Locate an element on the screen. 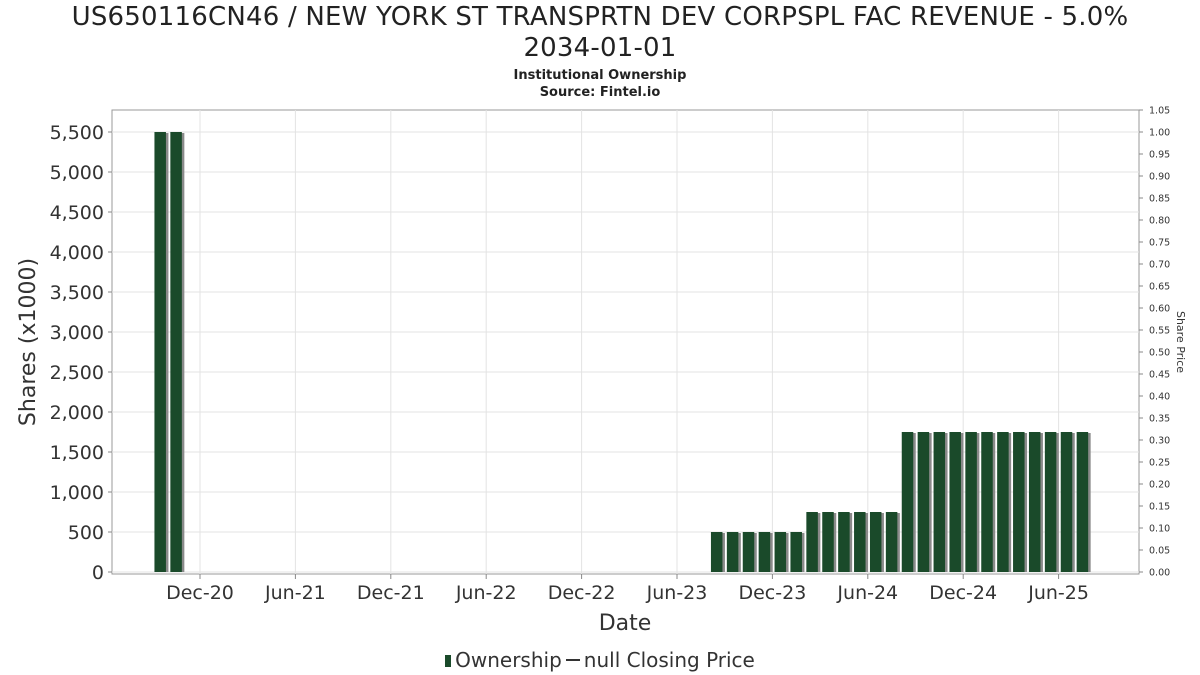 This screenshot has height=675, width=1200. y2-tick-label: 0.55 is located at coordinates (1159, 331).